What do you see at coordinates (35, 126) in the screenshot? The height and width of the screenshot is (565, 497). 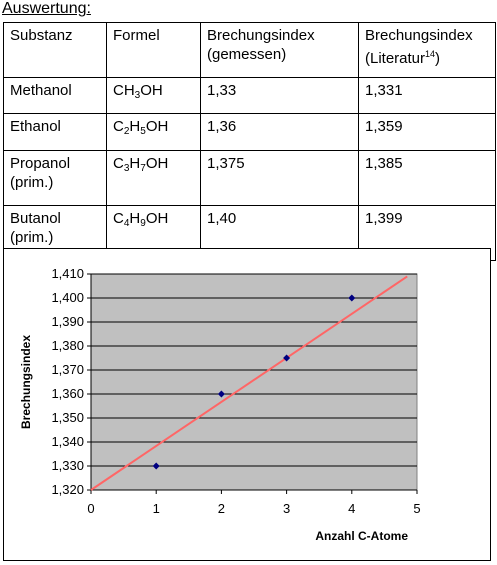 I see `substance-name: Ethanol` at bounding box center [35, 126].